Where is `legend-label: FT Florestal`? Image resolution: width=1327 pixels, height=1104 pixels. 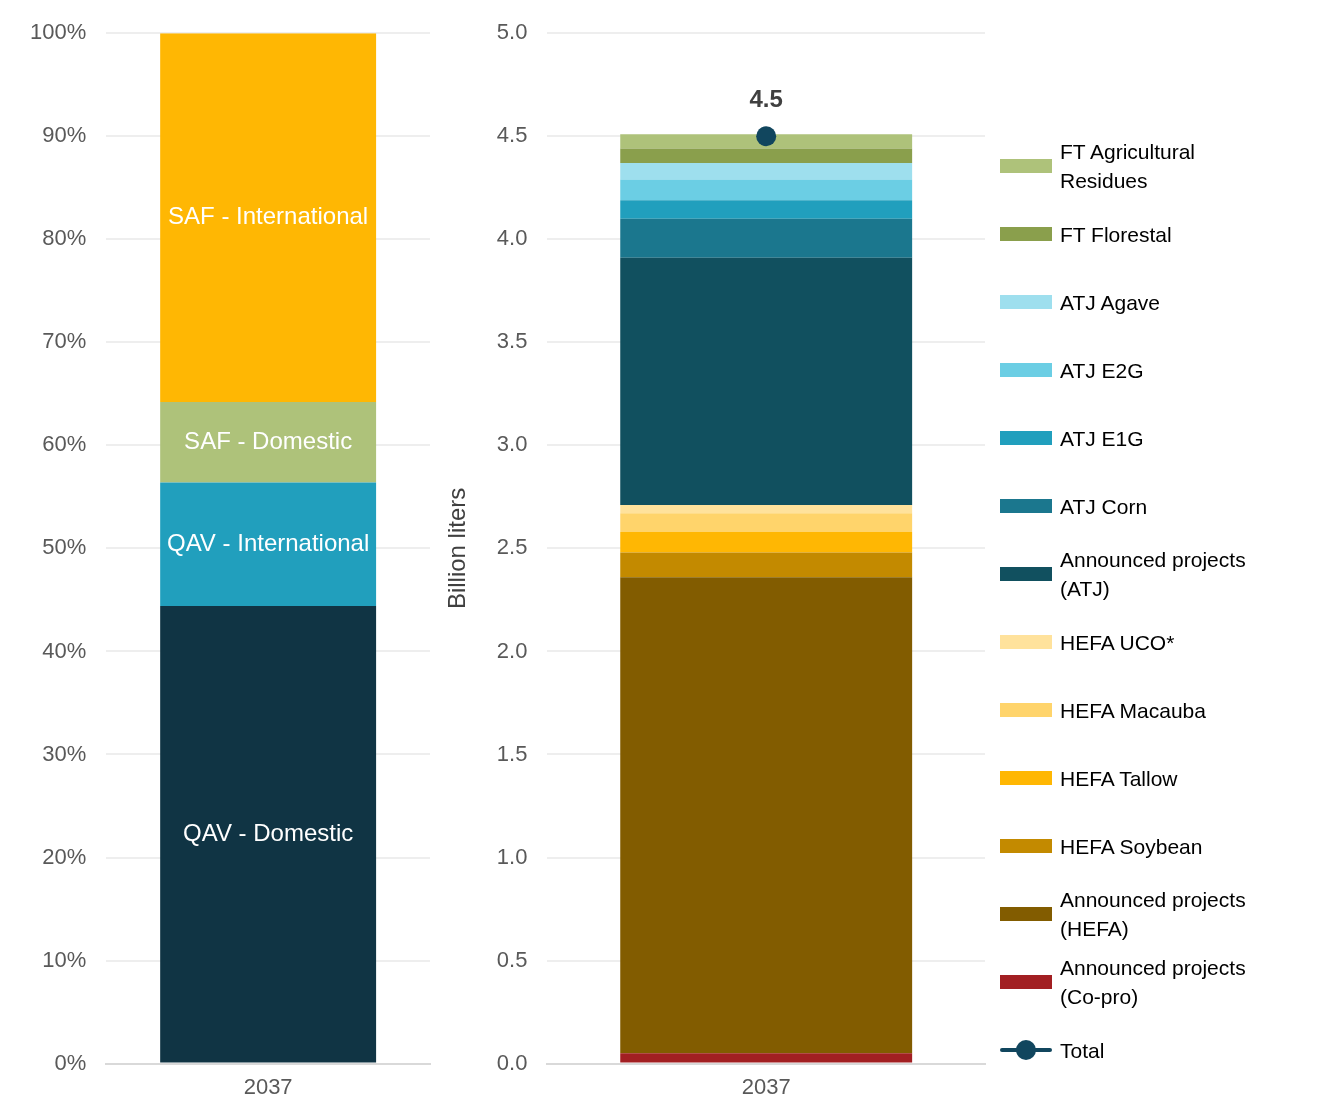 legend-label: FT Florestal is located at coordinates (1116, 234).